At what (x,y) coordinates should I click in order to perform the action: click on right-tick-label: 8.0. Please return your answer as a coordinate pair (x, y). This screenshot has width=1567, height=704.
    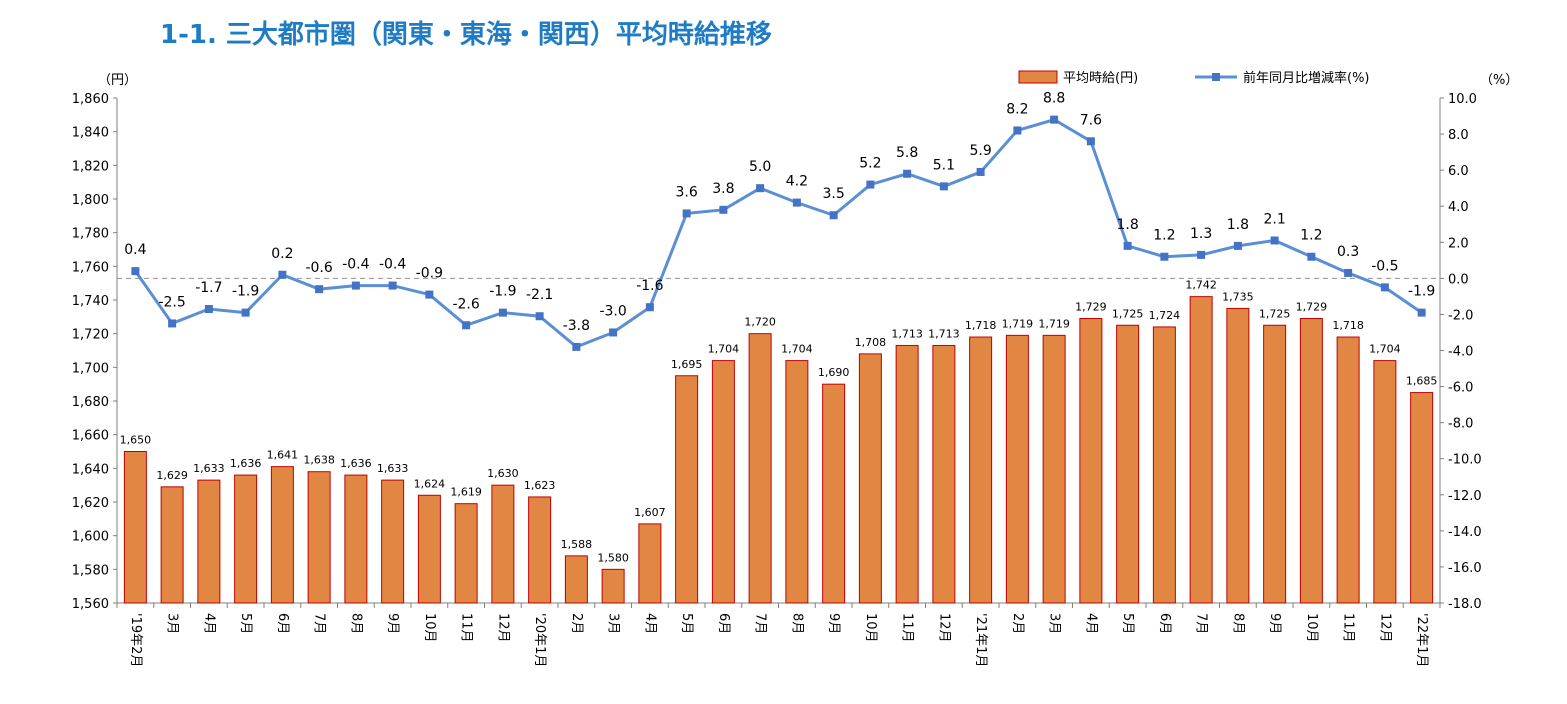
    Looking at the image, I should click on (1458, 135).